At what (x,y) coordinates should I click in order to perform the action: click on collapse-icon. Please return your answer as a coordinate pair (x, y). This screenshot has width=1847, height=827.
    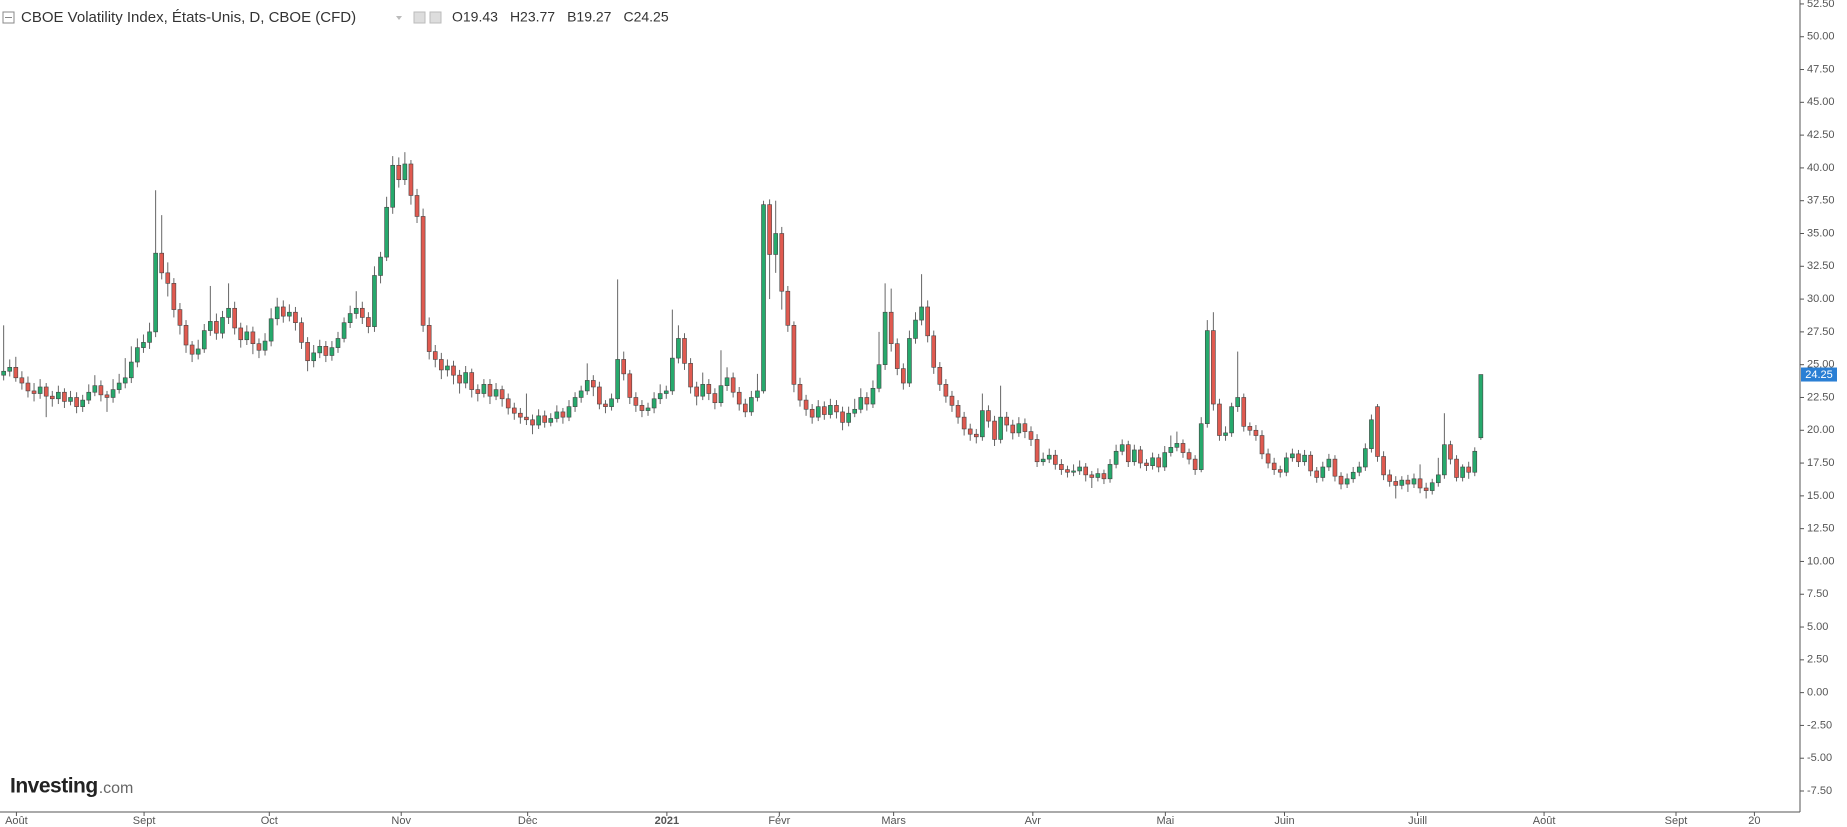
    Looking at the image, I should click on (8, 17).